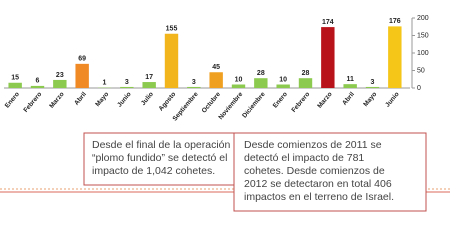  Describe the element at coordinates (15, 78) in the screenshot. I see `value-label: 15` at that location.